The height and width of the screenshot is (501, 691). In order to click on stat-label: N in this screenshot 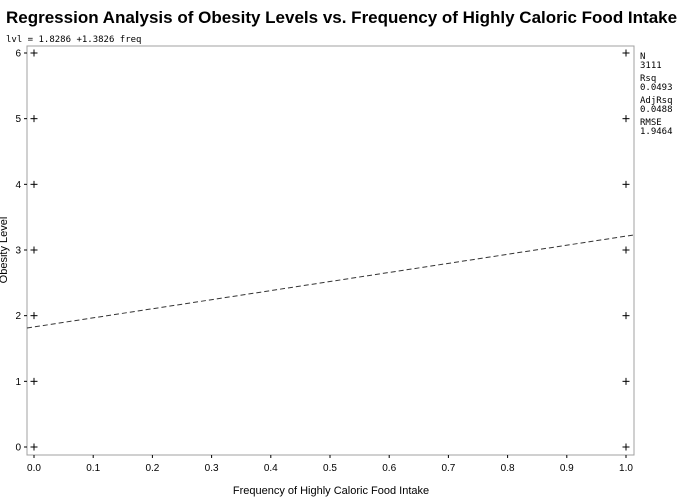, I will do `click(642, 57)`.